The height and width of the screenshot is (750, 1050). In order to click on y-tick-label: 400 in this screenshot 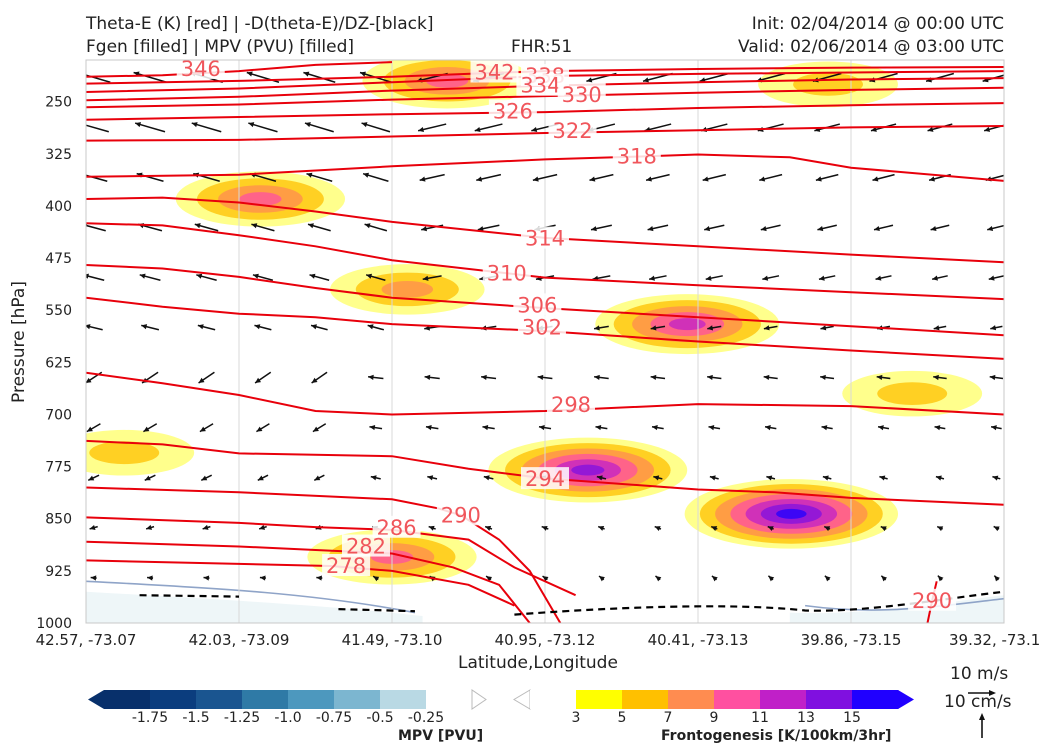, I will do `click(58, 207)`.